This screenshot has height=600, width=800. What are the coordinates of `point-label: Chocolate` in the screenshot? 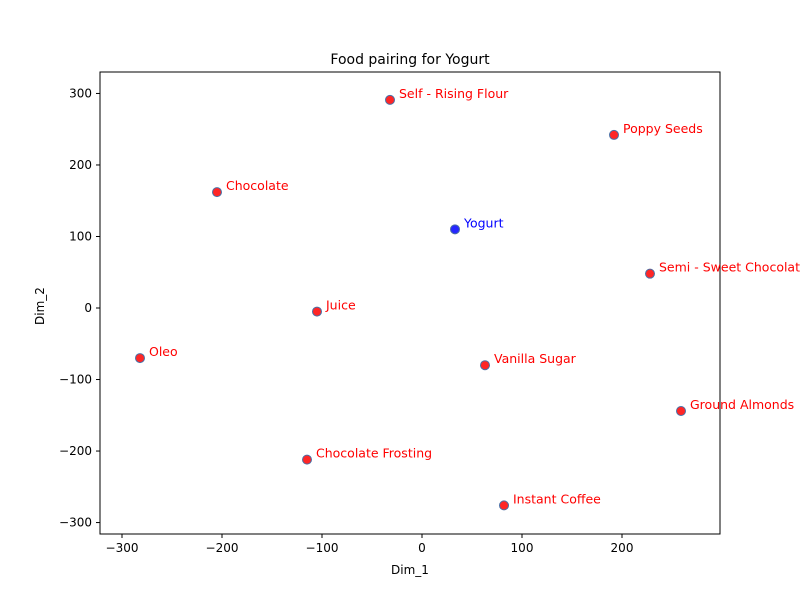 It's located at (257, 185).